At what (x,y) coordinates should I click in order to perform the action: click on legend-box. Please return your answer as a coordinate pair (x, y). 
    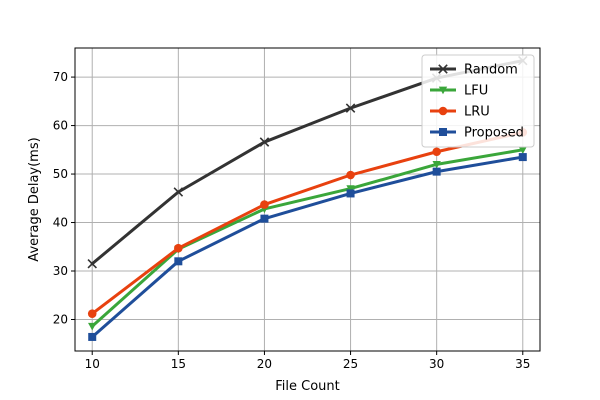
    Looking at the image, I should click on (478, 101).